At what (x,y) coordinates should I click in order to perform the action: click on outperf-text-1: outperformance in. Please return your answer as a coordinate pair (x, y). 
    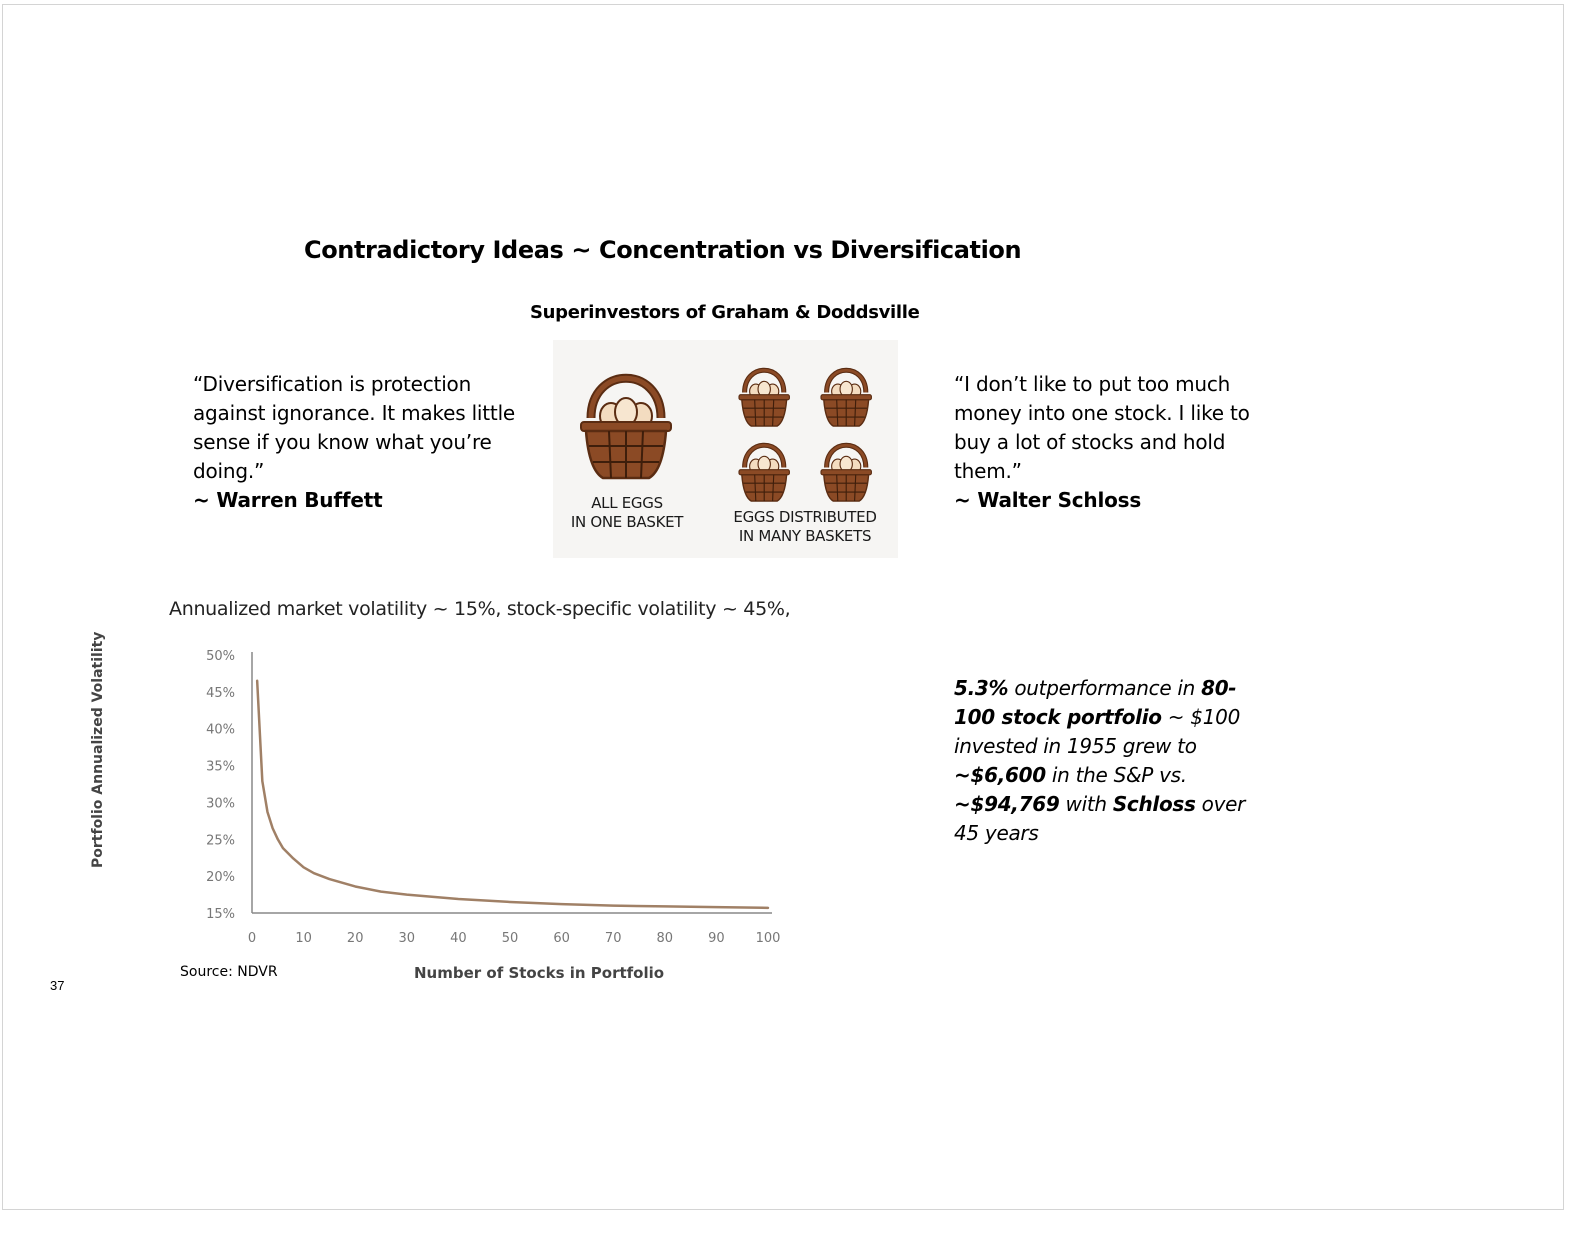
    Looking at the image, I should click on (1105, 688).